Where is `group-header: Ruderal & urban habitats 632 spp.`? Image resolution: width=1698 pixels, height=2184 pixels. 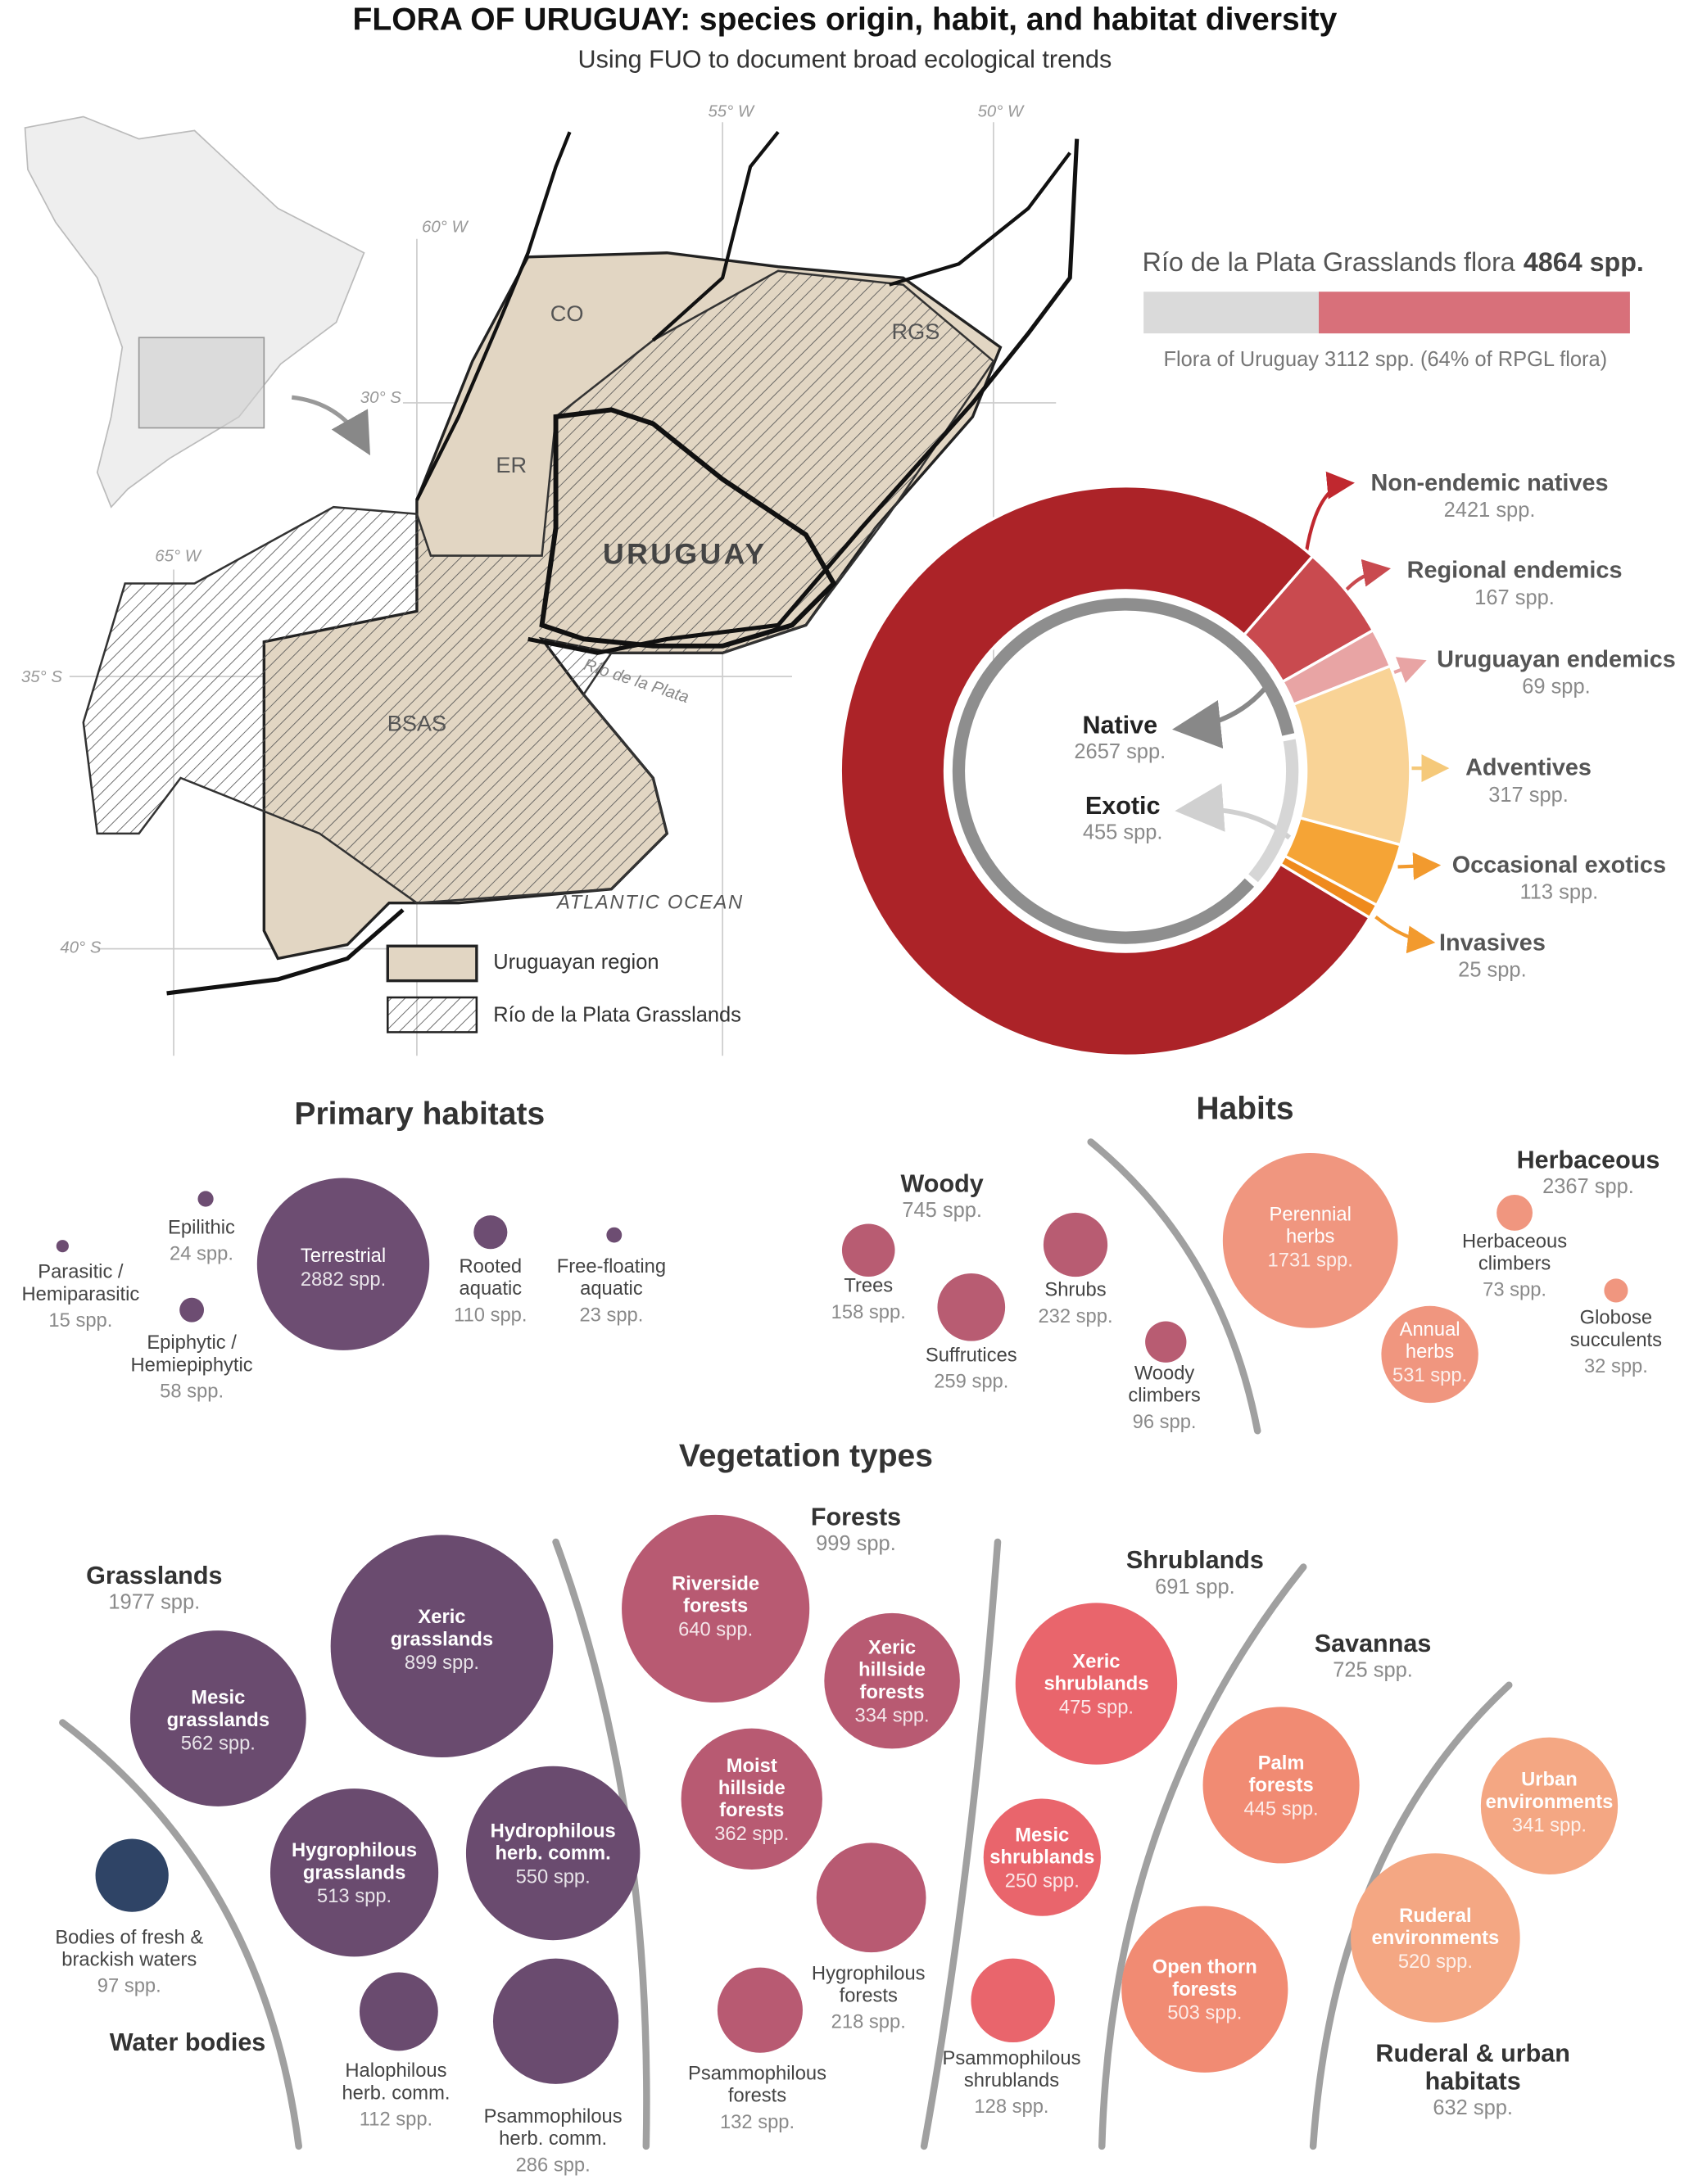 group-header: Ruderal & urban habitats 632 spp. is located at coordinates (1473, 2081).